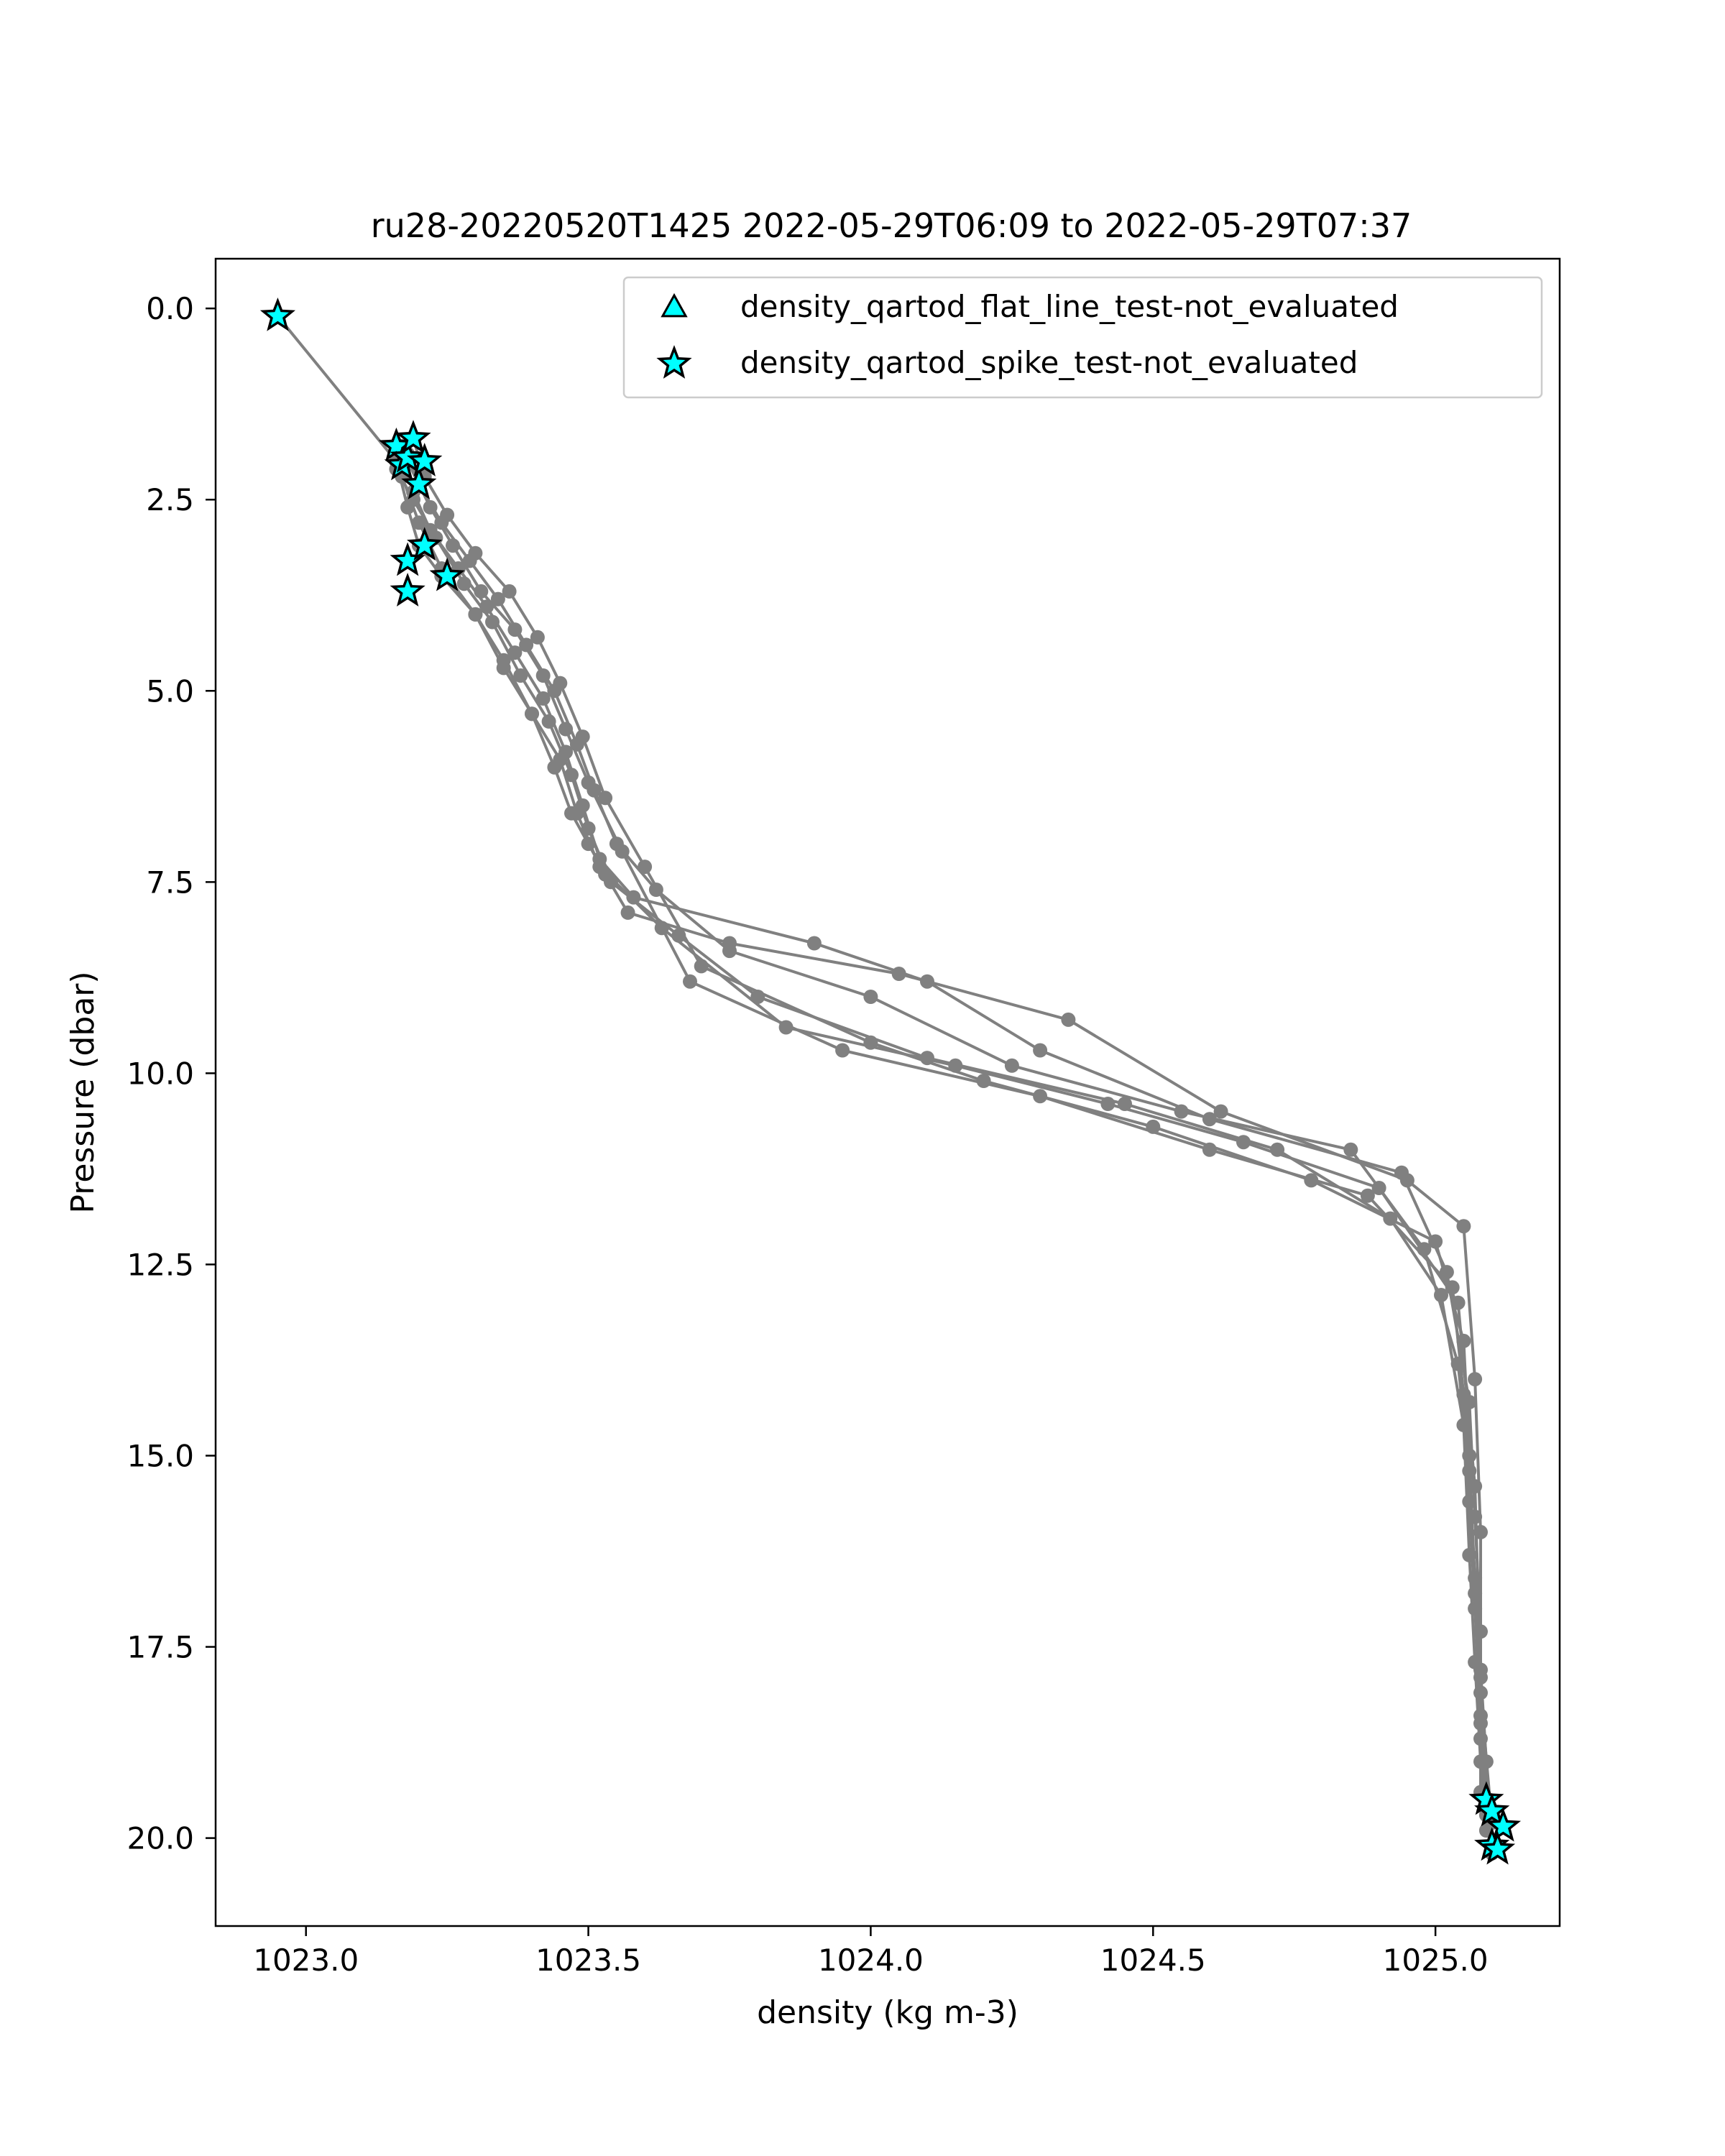 The image size is (1725, 2156). Describe the element at coordinates (170, 691) in the screenshot. I see `y-tick-label: 5.0` at that location.